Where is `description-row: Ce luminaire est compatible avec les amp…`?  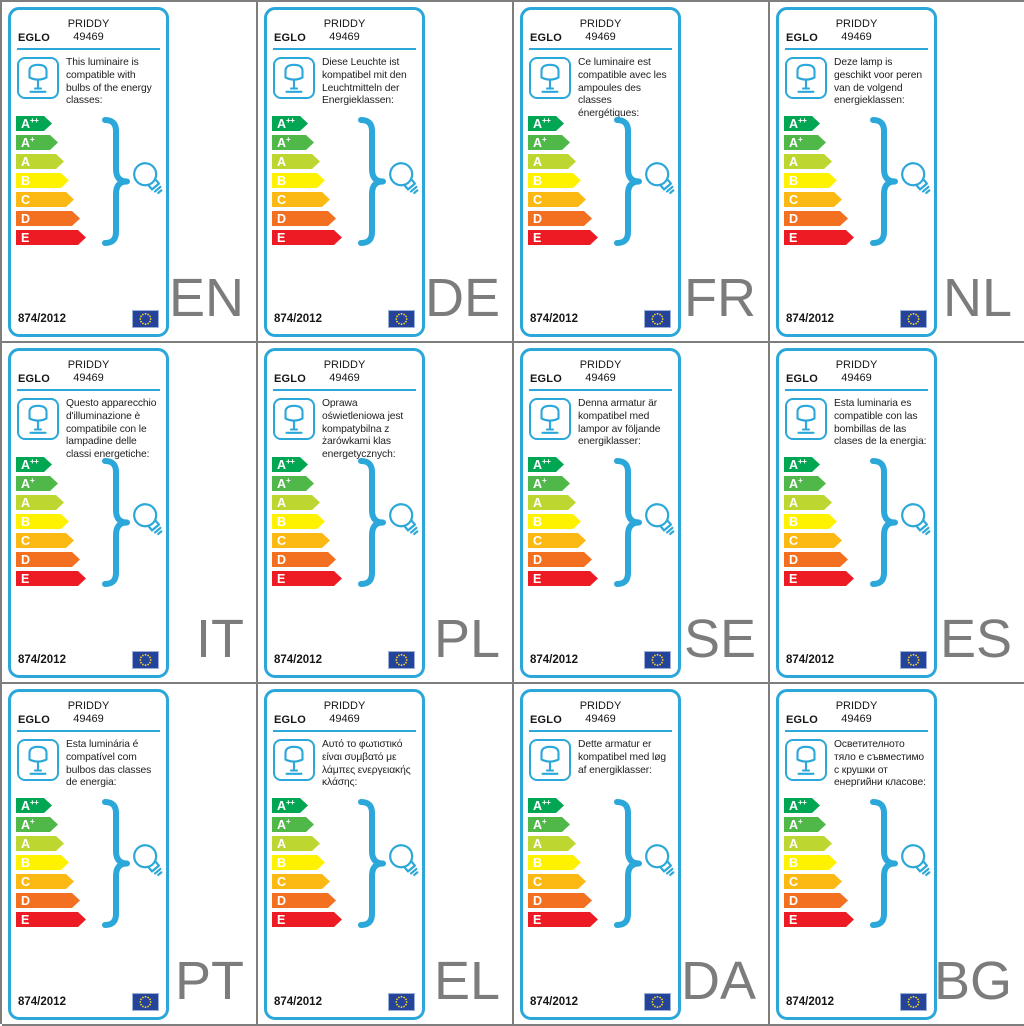
description-row: Ce luminaire est compatible avec les amp… is located at coordinates (600, 85).